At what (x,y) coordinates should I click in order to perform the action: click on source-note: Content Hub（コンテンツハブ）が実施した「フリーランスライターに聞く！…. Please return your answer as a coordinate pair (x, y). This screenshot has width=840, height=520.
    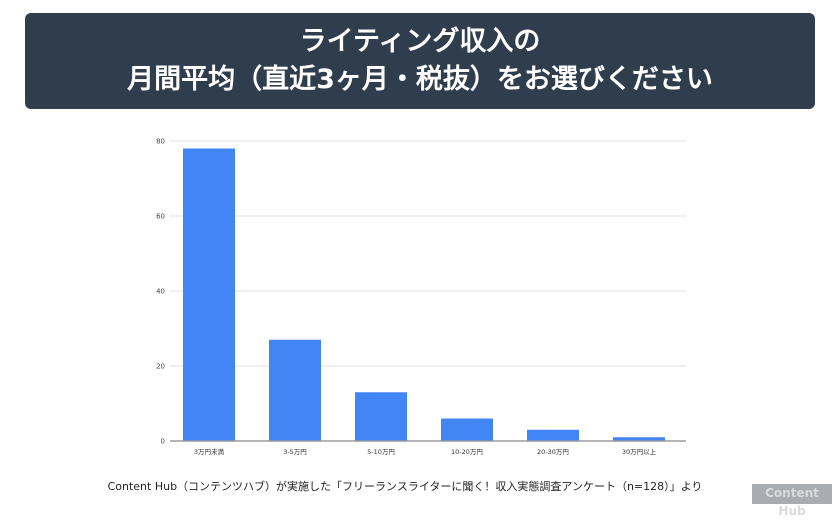
    Looking at the image, I should click on (405, 486).